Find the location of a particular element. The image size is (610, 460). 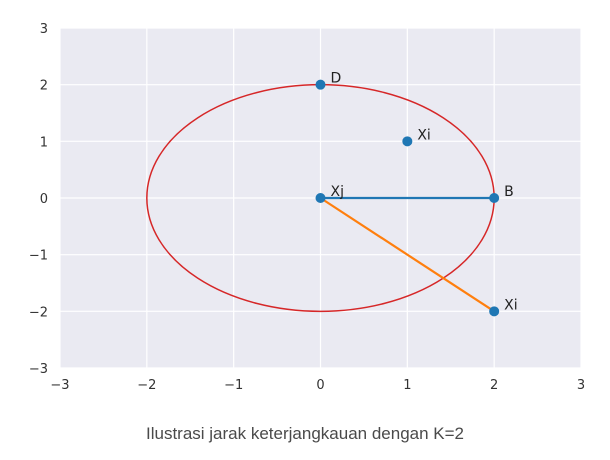

point-label: Xj is located at coordinates (337, 192).